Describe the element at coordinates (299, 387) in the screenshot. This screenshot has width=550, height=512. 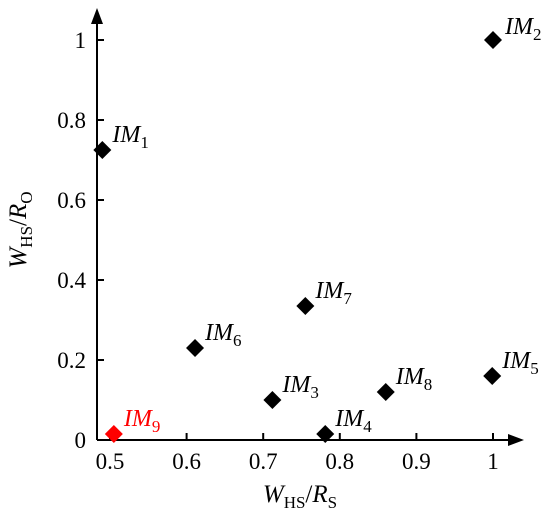
I see `data-point-label: IM3` at that location.